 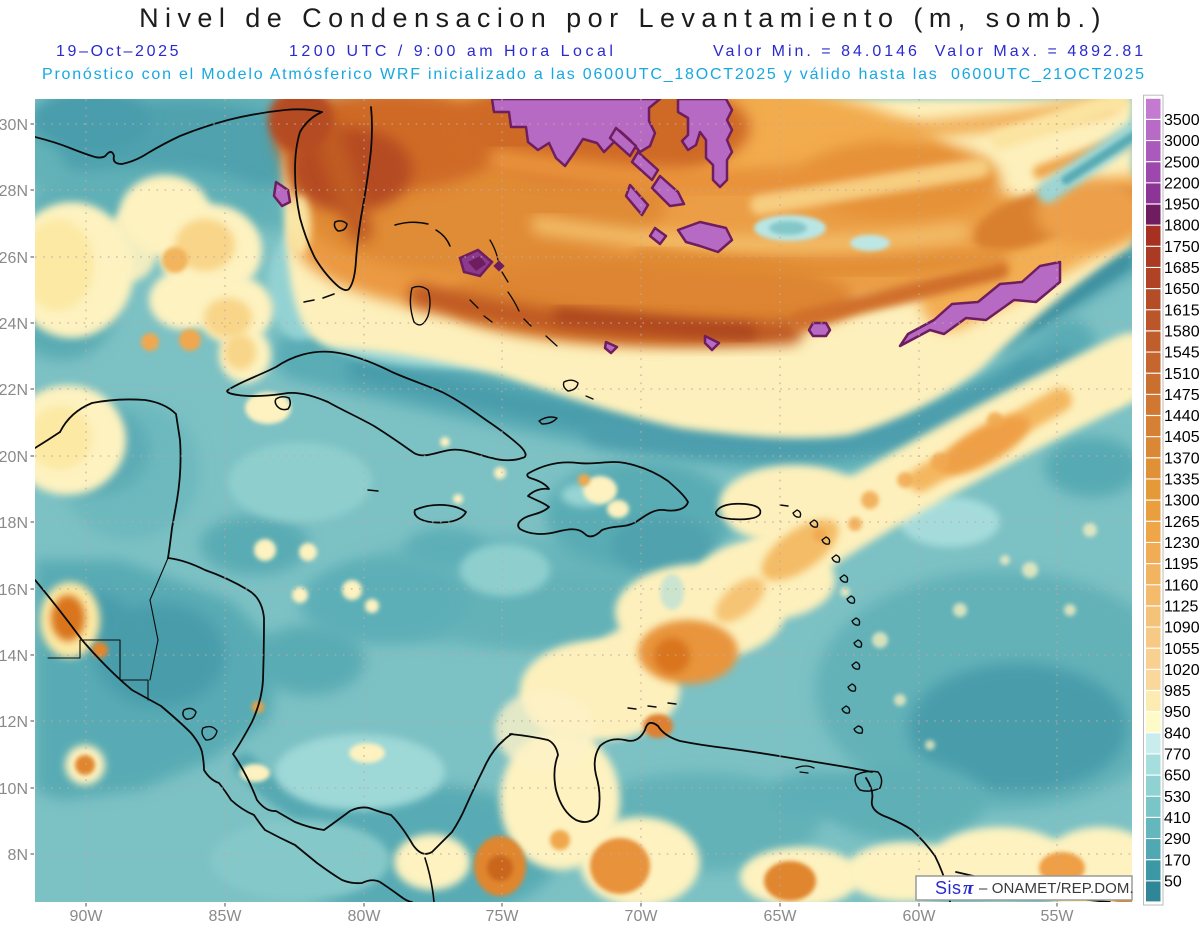 What do you see at coordinates (1177, 733) in the screenshot?
I see `svg-text: 840` at bounding box center [1177, 733].